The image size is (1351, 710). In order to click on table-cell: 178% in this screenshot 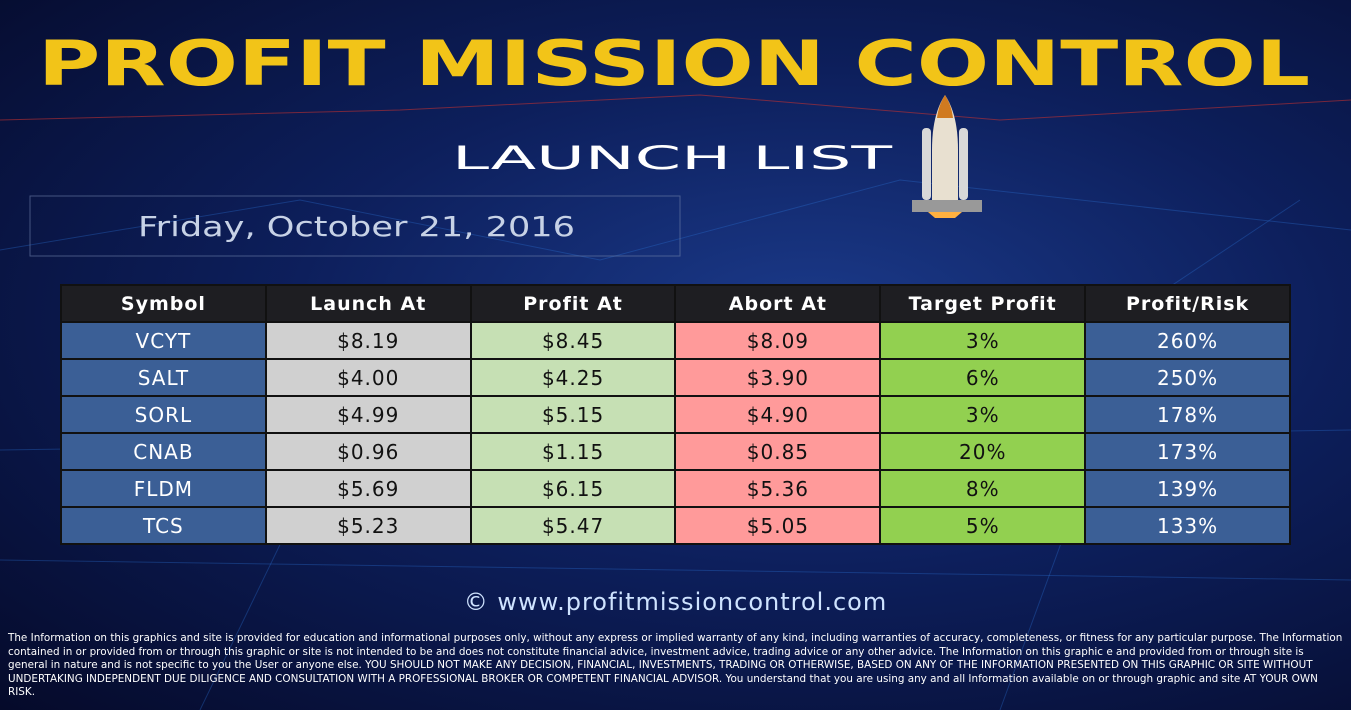, I will do `click(1187, 414)`.